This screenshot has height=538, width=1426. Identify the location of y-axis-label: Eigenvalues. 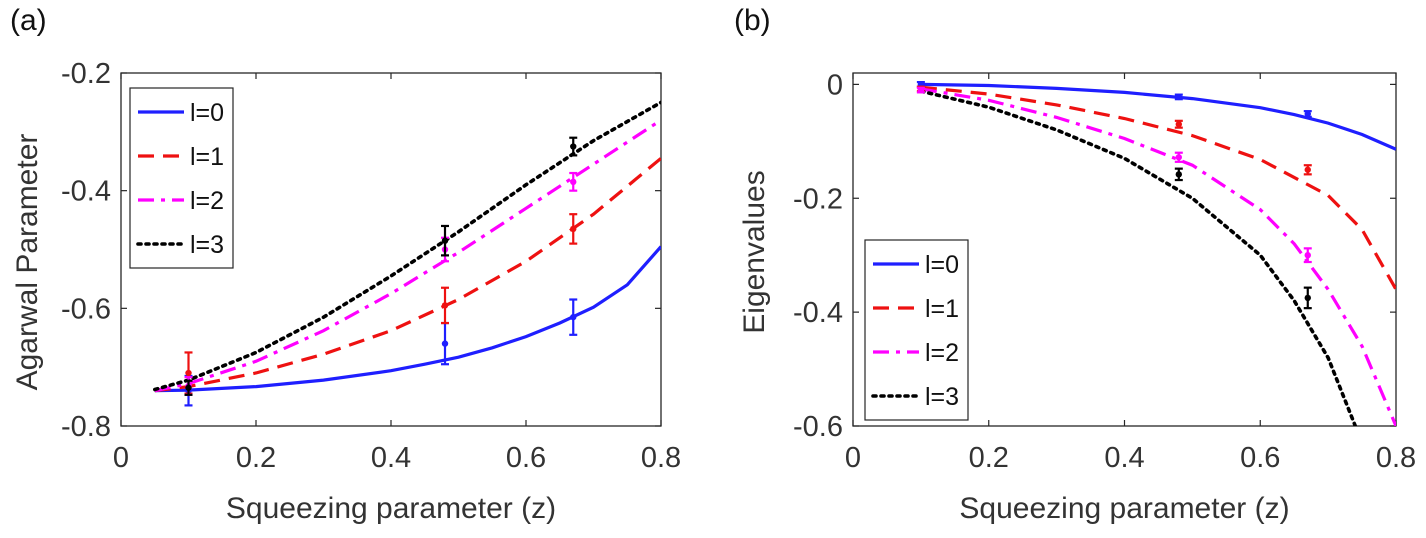
(754, 251).